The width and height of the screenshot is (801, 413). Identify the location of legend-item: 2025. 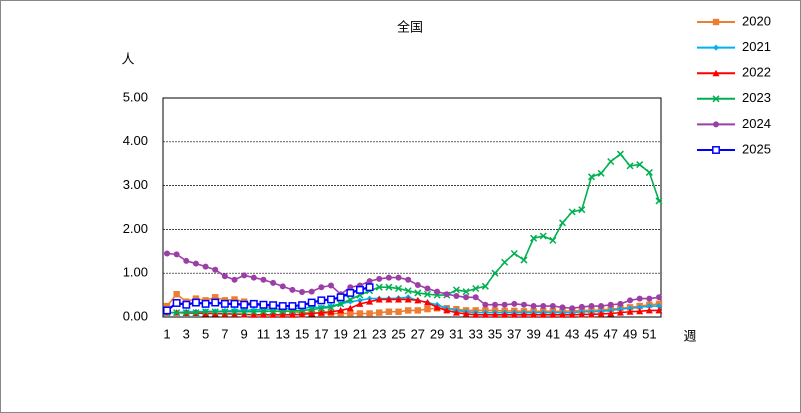
(734, 148).